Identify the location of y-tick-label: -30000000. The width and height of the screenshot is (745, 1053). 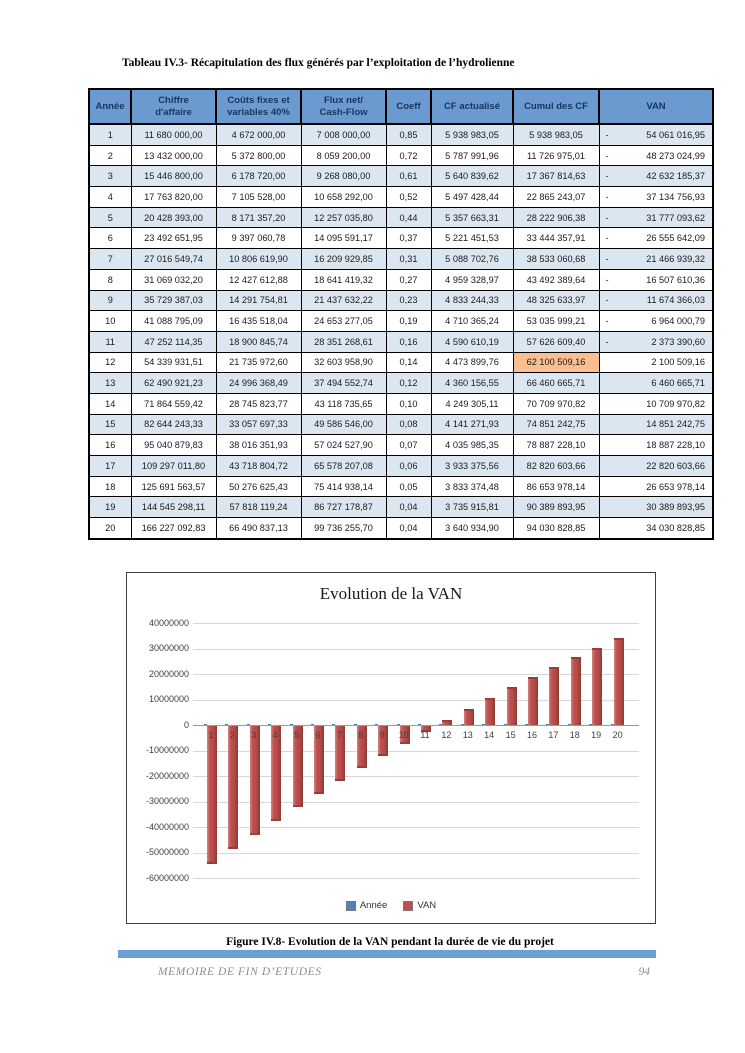
(167, 801).